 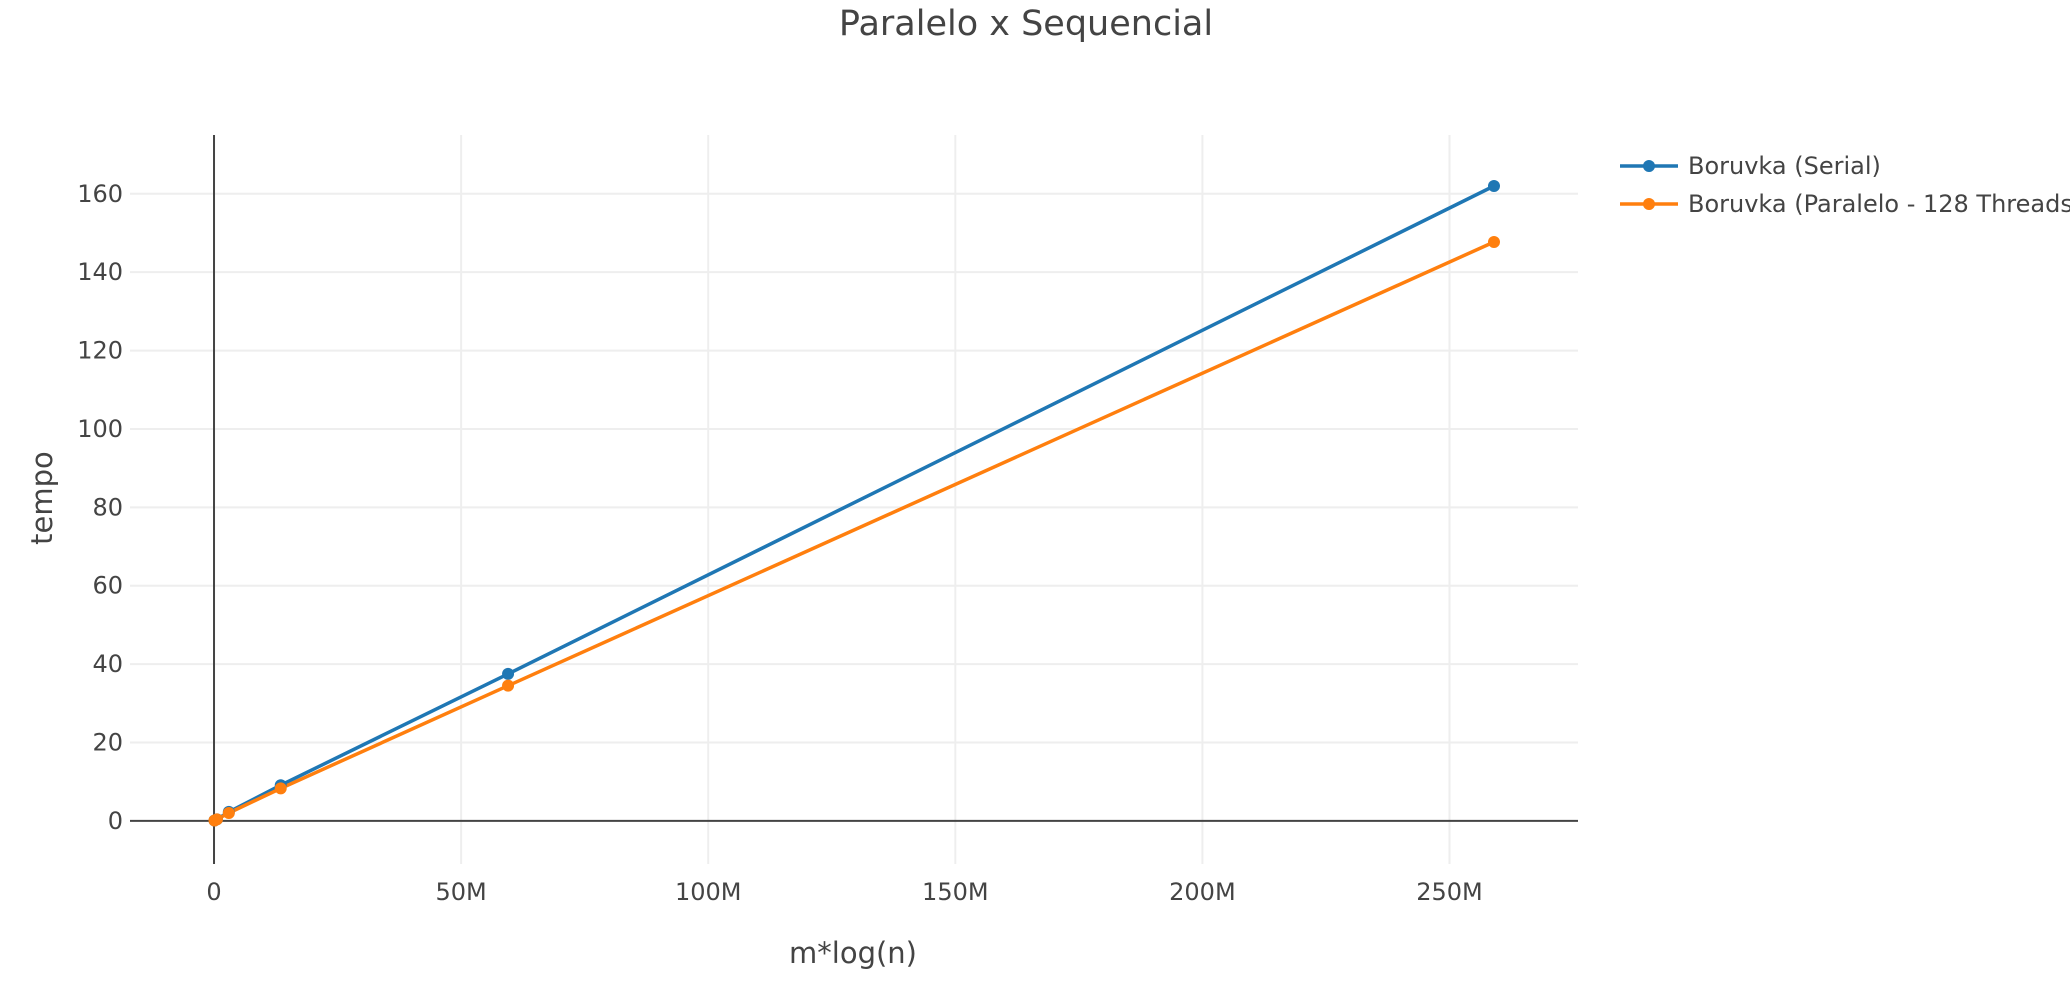 What do you see at coordinates (1026, 24) in the screenshot?
I see `chart-title: Paralelo x Sequencial` at bounding box center [1026, 24].